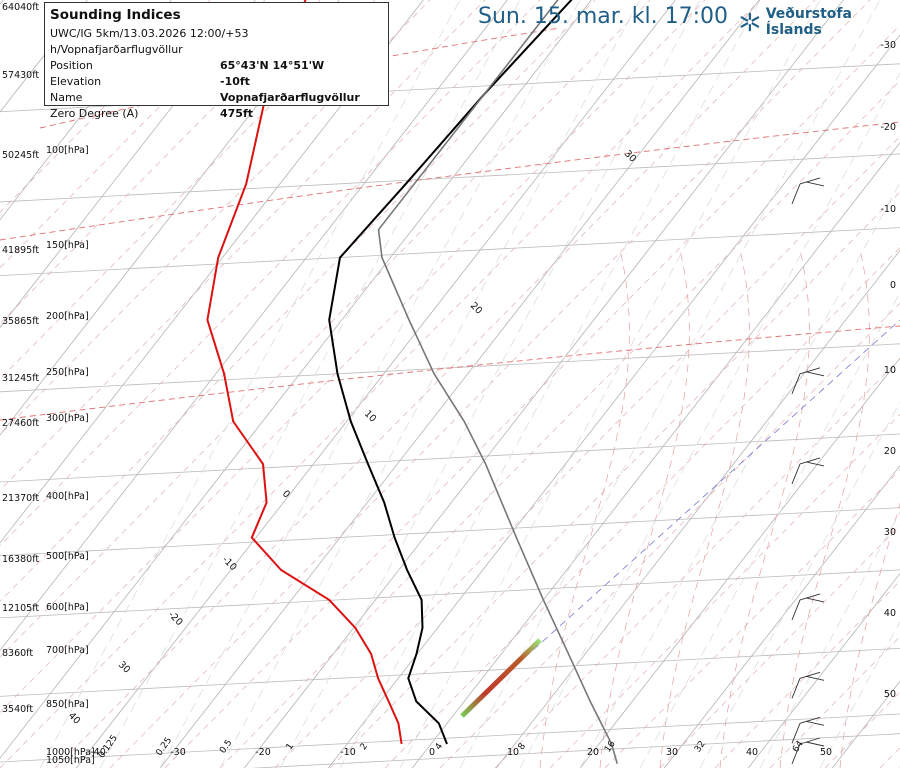  What do you see at coordinates (70, 752) in the screenshot?
I see `pressure-label: 1000[hPa]` at bounding box center [70, 752].